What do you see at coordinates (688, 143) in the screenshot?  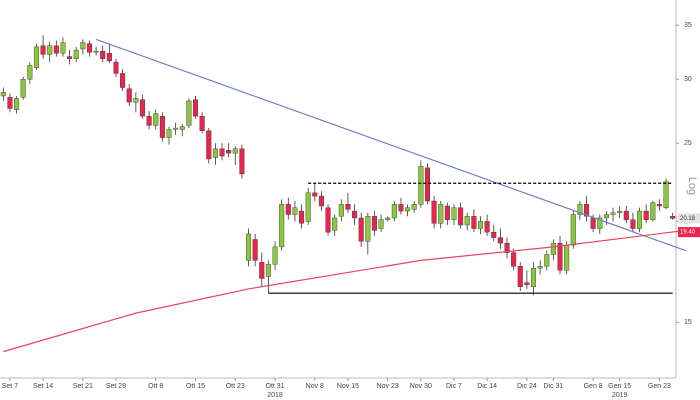 I see `y-tick-label: 25` at bounding box center [688, 143].